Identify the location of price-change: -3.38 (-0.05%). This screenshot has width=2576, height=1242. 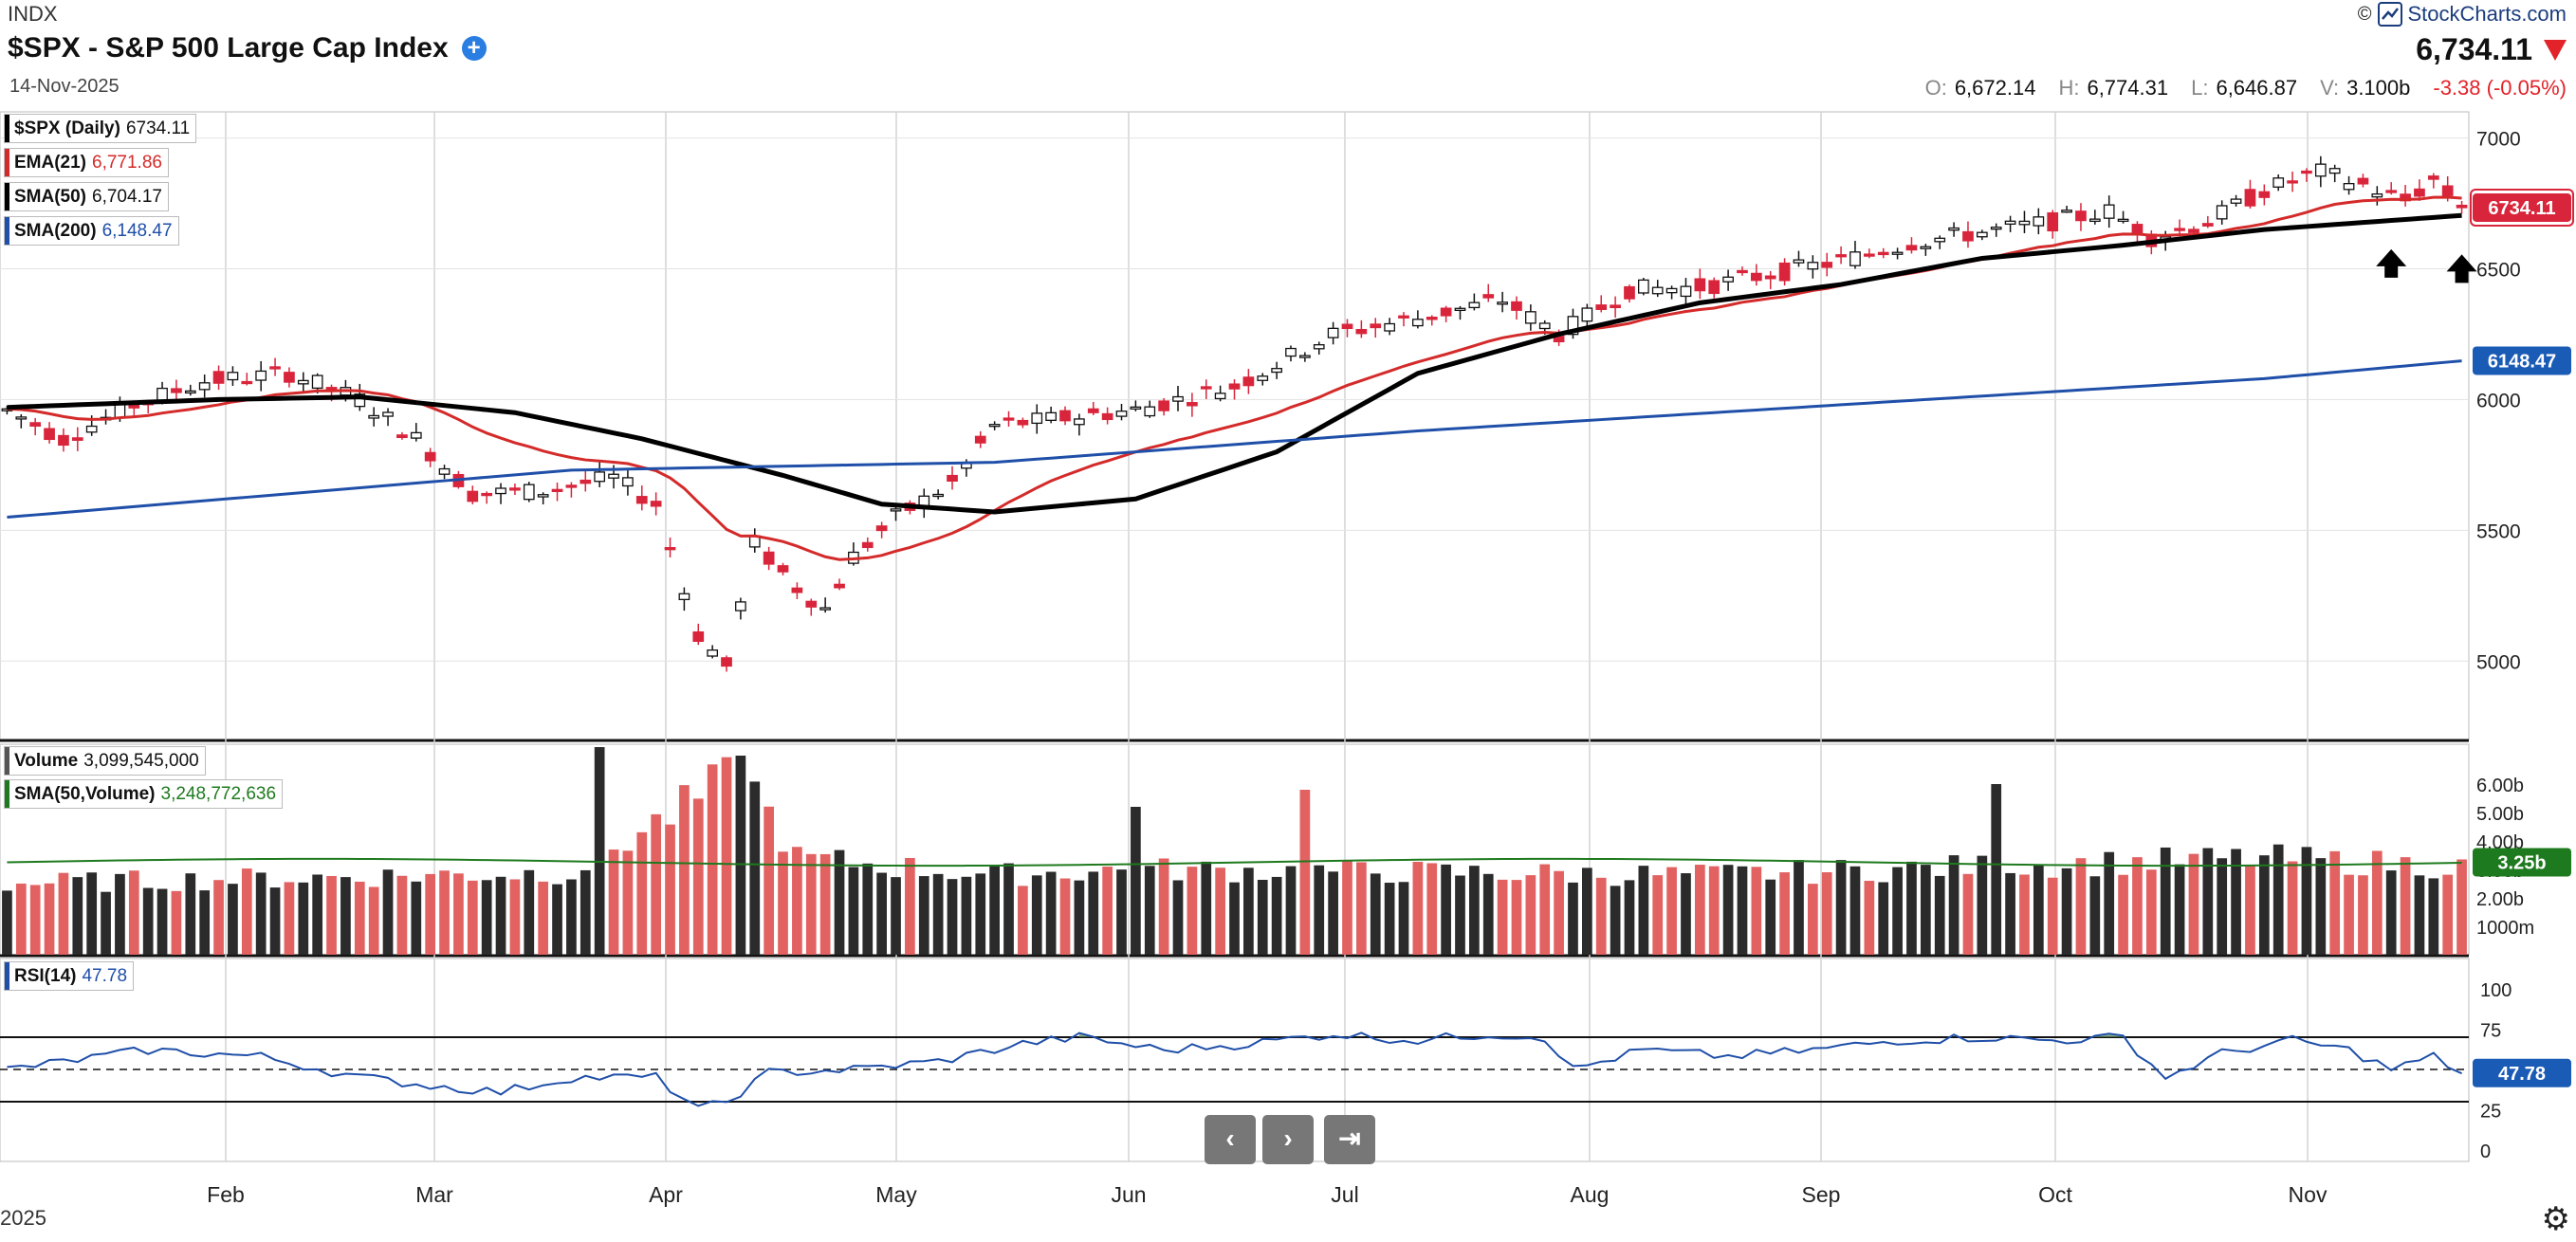
(2500, 88).